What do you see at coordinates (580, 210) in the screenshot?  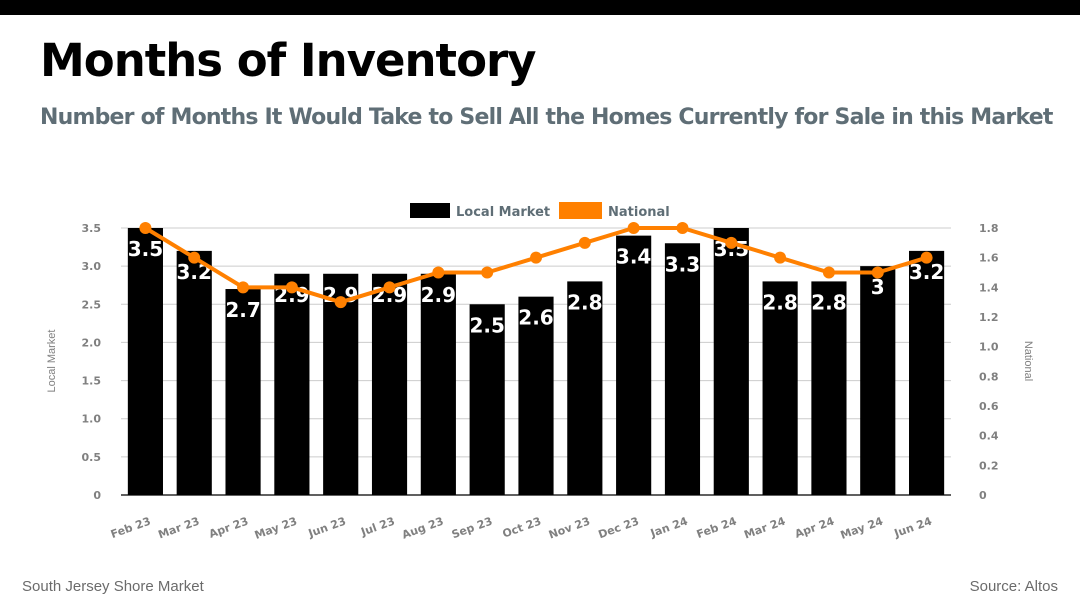 I see `legend-swatch-national` at bounding box center [580, 210].